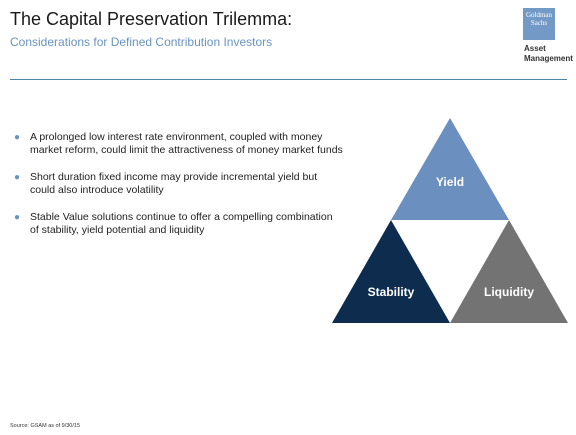  What do you see at coordinates (450, 169) in the screenshot?
I see `yield-triangle` at bounding box center [450, 169].